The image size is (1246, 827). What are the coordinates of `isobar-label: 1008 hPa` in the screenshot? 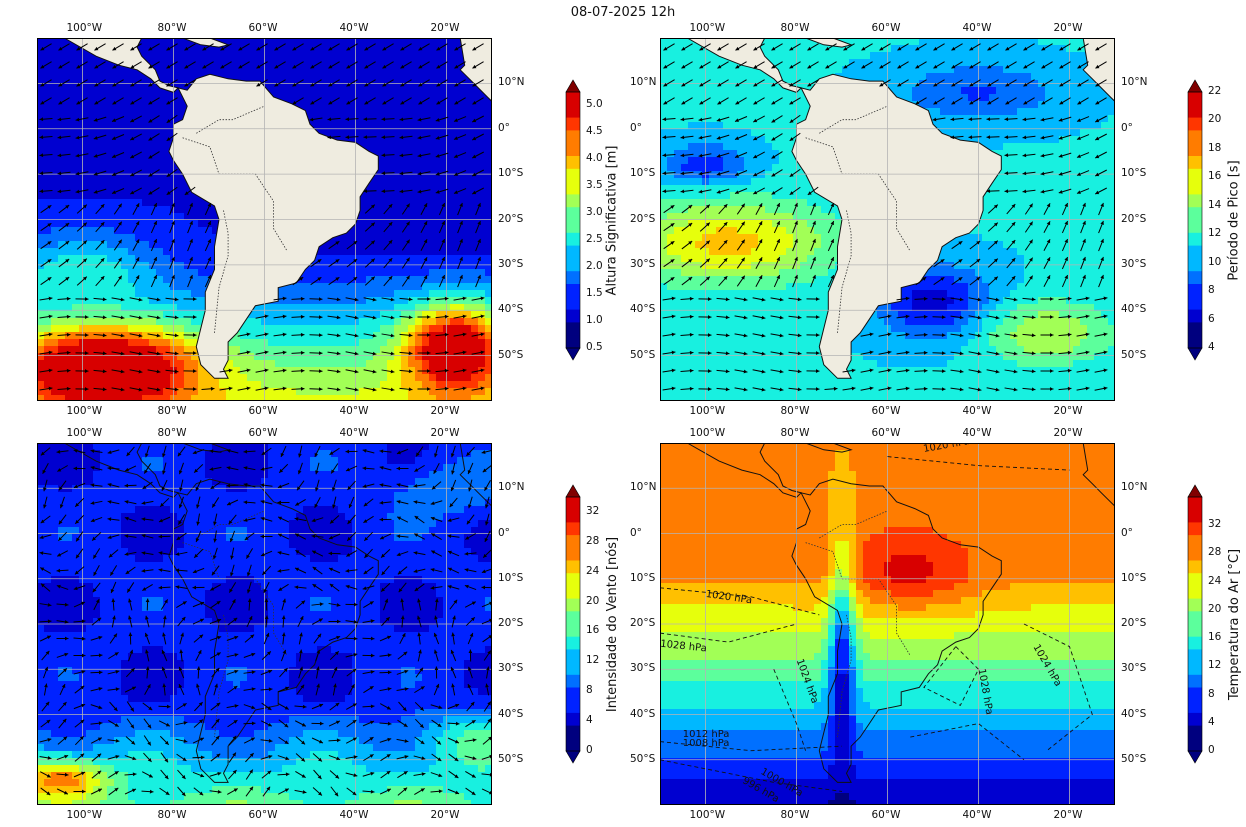 It's located at (706, 743).